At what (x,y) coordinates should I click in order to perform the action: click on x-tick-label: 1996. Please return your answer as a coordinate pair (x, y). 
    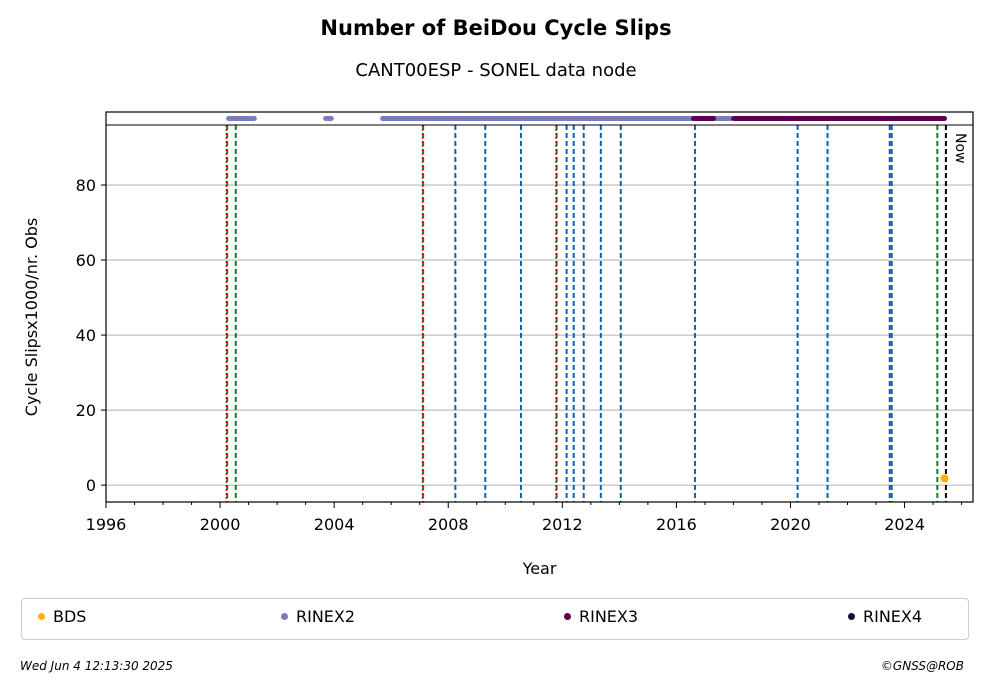
    Looking at the image, I should click on (106, 524).